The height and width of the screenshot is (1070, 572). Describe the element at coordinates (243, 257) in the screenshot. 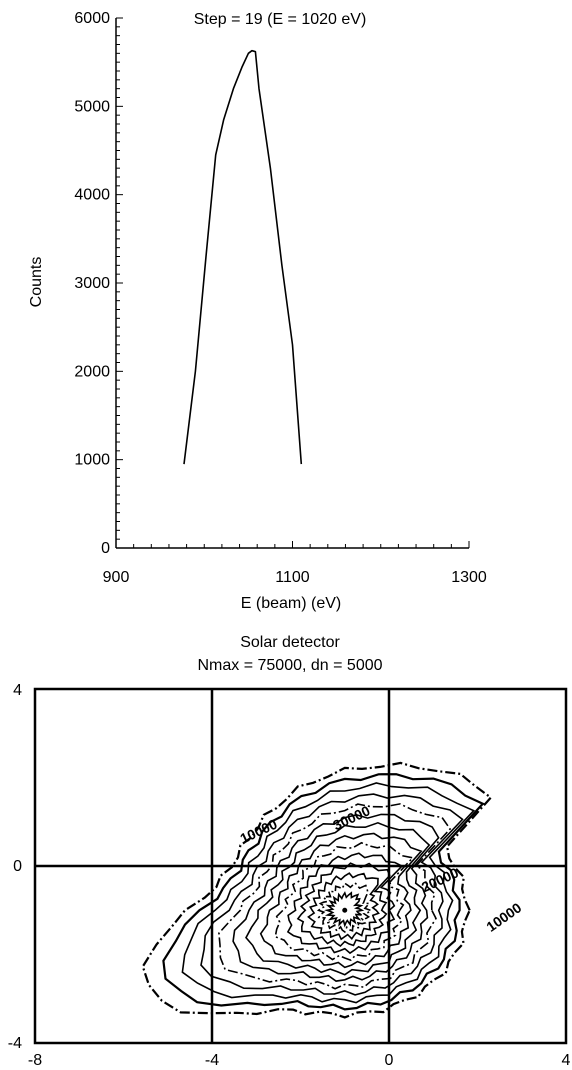

I see `series-line` at that location.